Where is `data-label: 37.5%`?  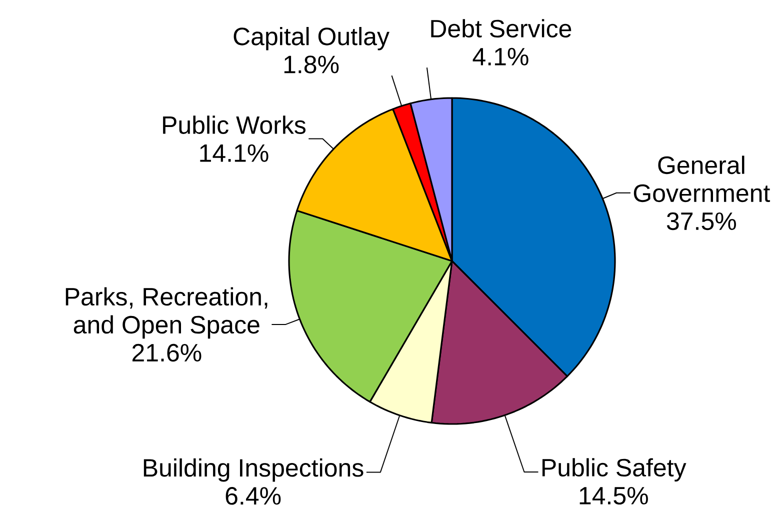 data-label: 37.5% is located at coordinates (701, 221).